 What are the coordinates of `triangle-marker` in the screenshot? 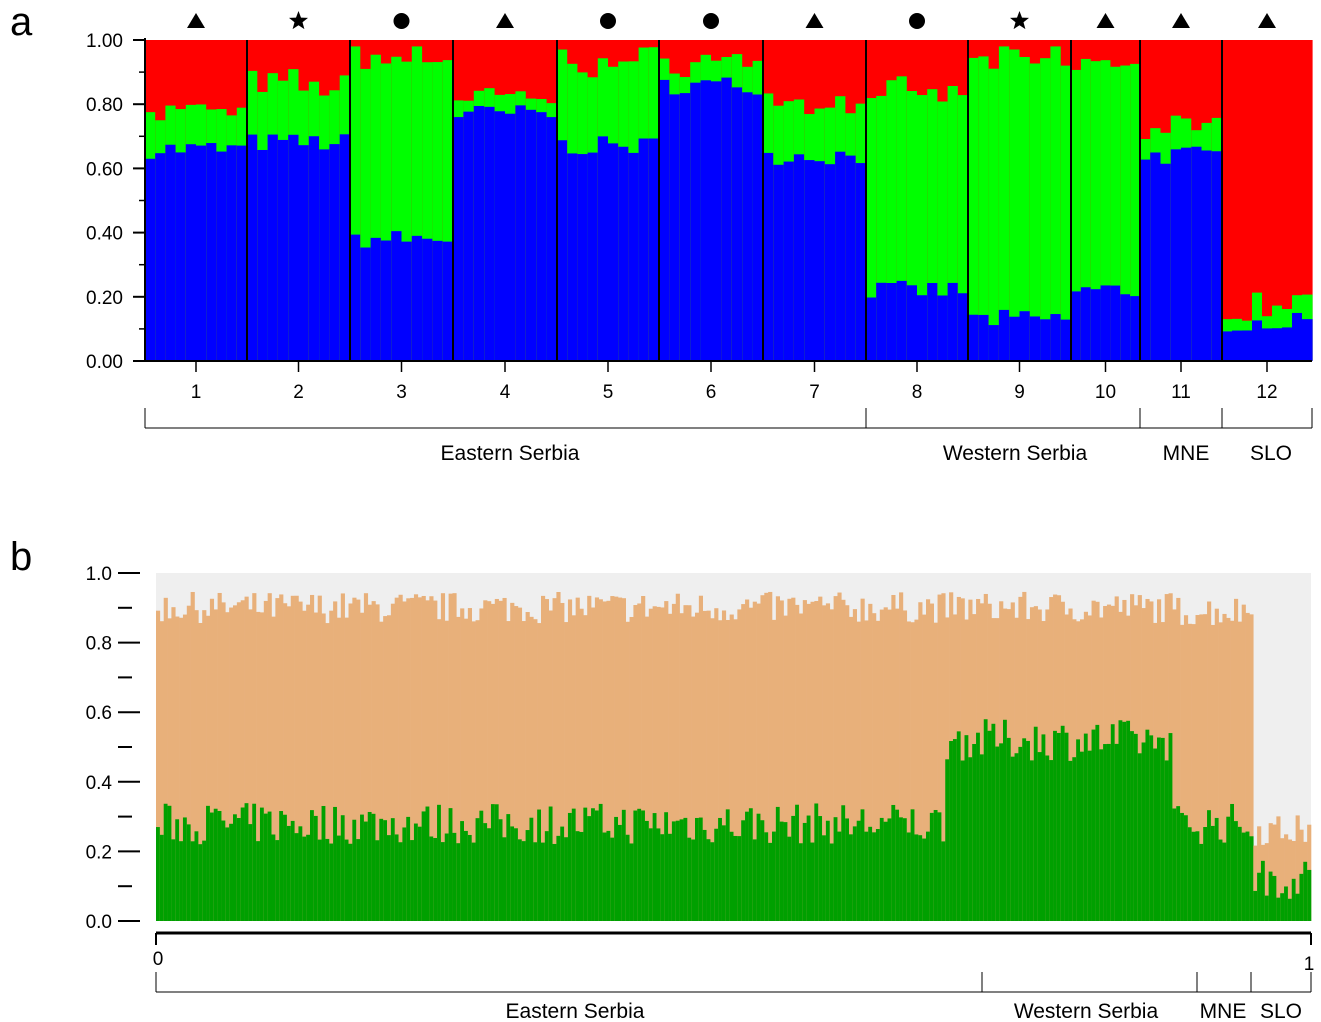 It's located at (505, 20).